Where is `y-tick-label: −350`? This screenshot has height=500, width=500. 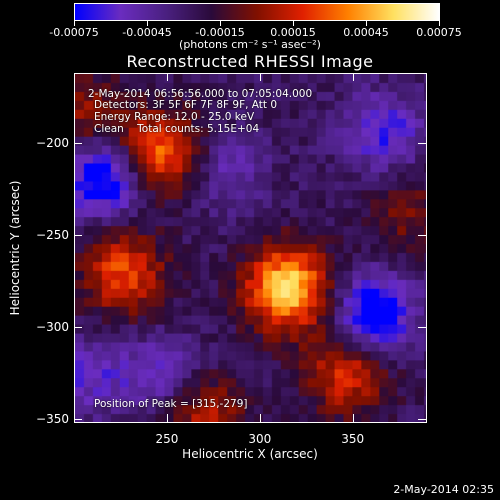
y-tick-label: −350 is located at coordinates (52, 419).